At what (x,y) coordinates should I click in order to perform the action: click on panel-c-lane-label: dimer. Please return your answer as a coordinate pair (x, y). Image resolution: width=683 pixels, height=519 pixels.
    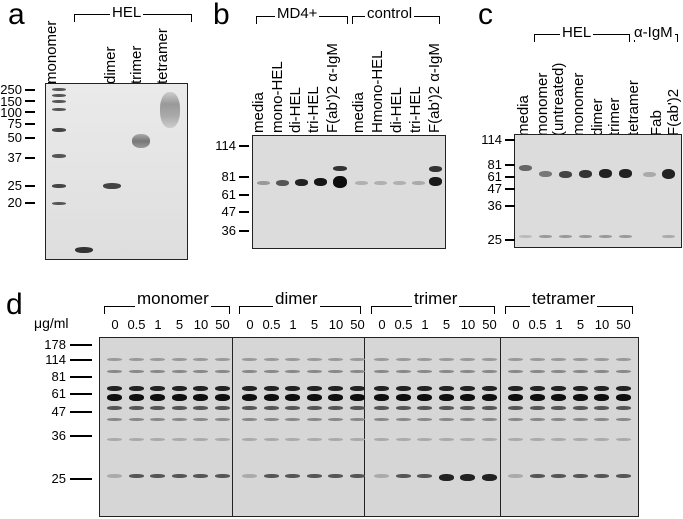
    Looking at the image, I should click on (597, 117).